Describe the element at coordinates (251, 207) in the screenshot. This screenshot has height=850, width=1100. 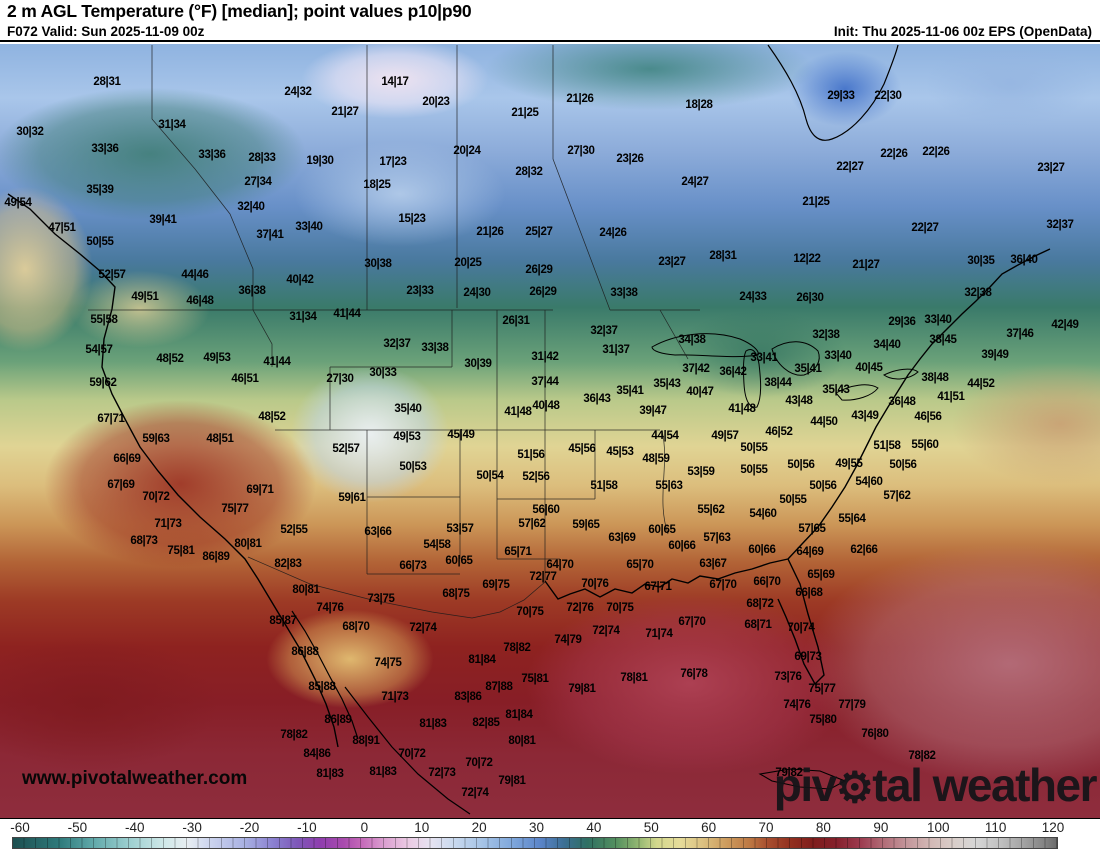
I see `point-value: 32|40` at that location.